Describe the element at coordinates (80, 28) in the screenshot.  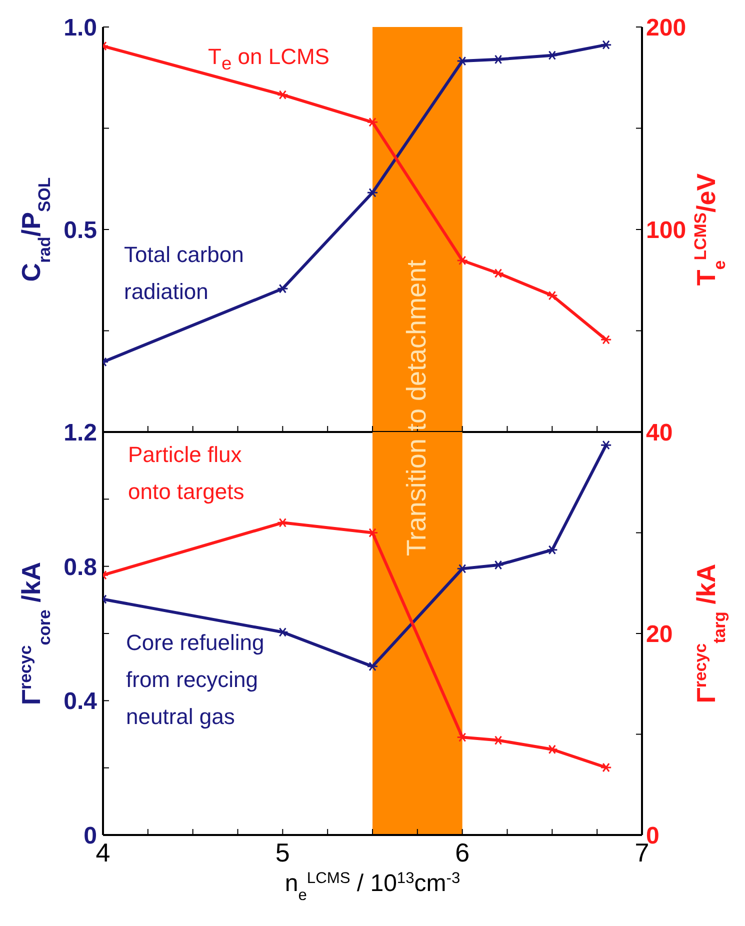
I see `y-tick-label: 1.0` at that location.